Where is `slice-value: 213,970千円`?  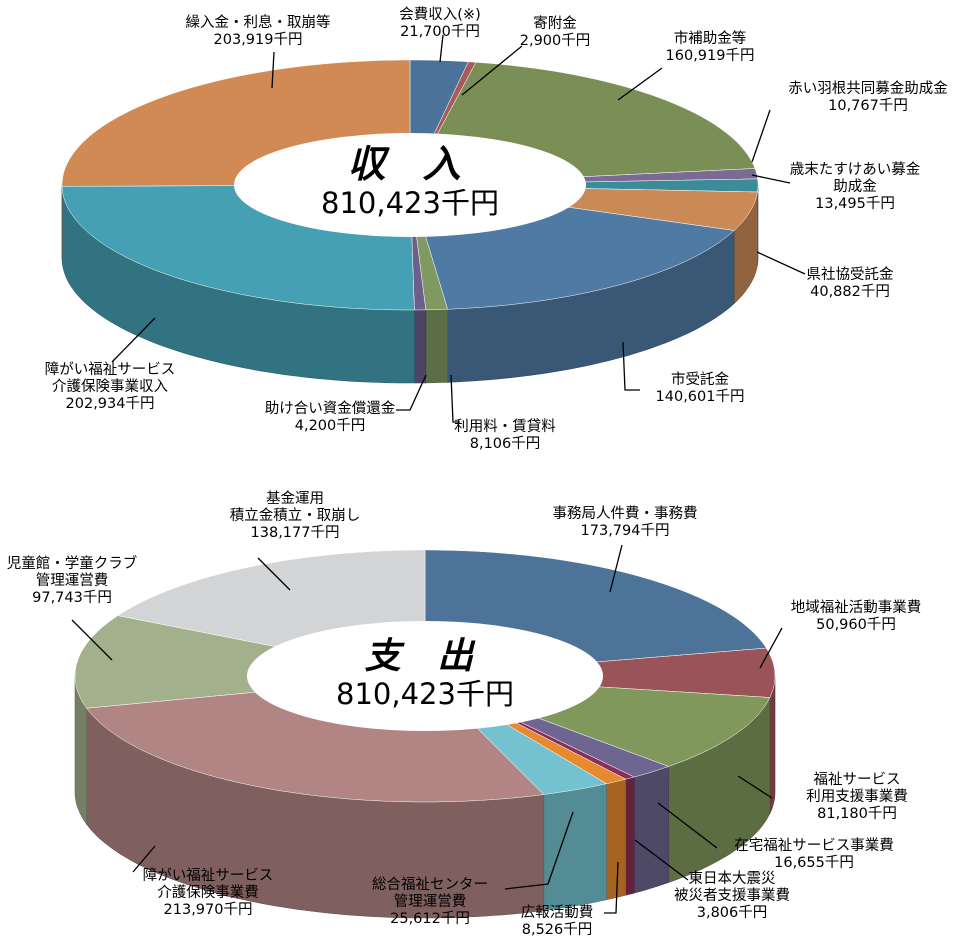 slice-value: 213,970千円 is located at coordinates (208, 909).